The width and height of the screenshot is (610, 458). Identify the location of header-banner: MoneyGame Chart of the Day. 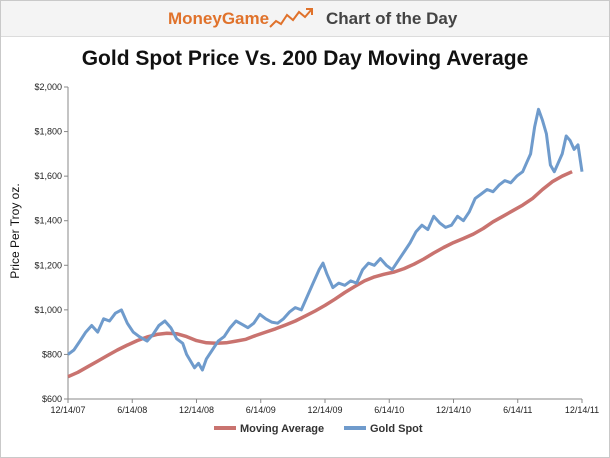
(305, 19).